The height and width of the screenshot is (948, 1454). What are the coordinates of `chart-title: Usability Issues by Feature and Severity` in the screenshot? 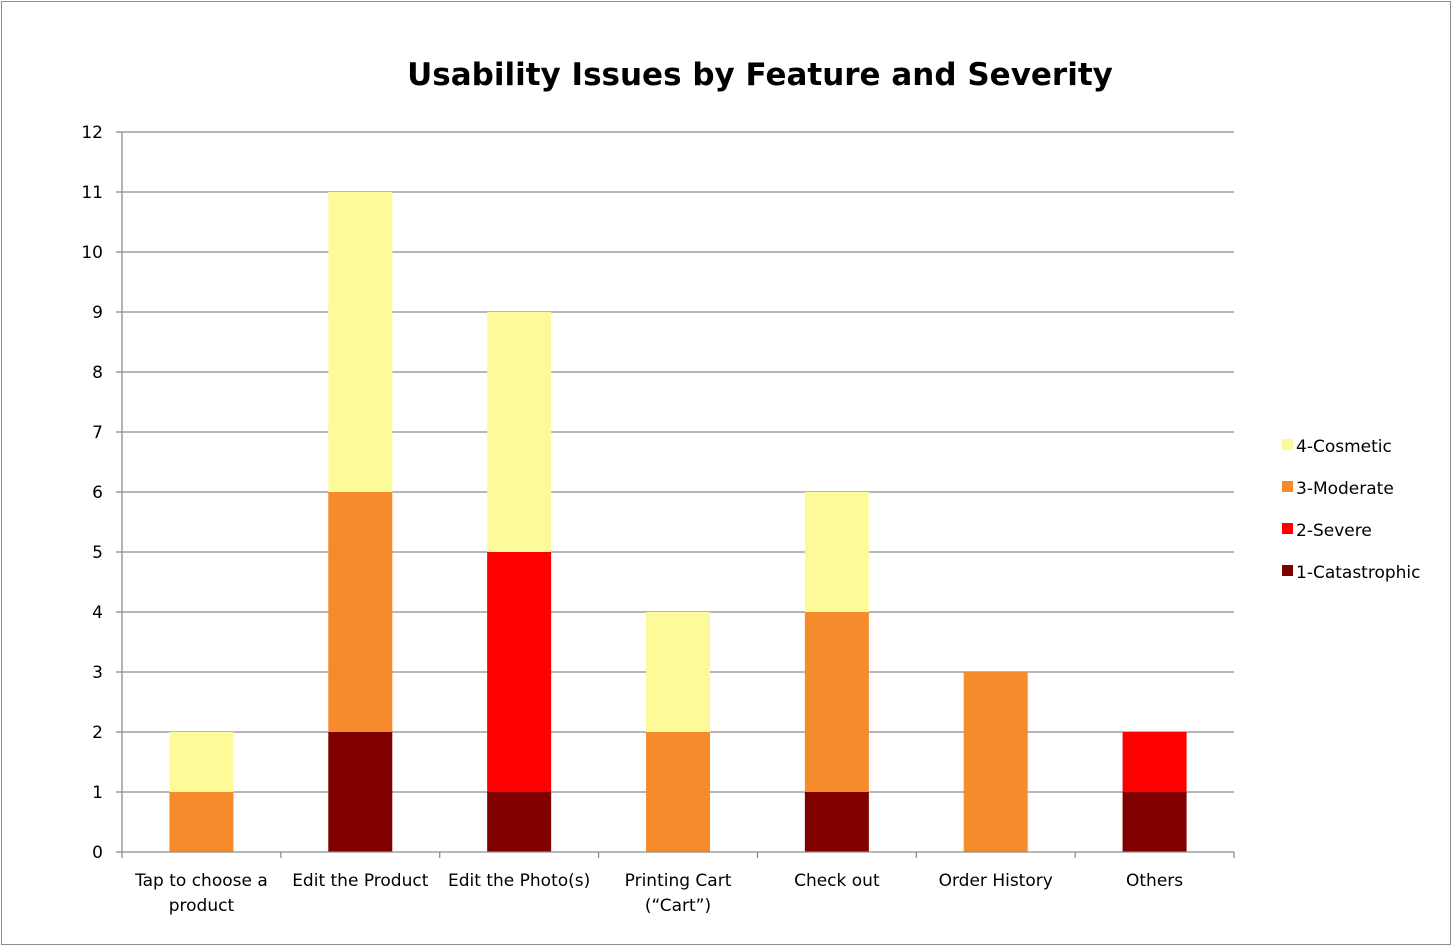 It's located at (760, 75).